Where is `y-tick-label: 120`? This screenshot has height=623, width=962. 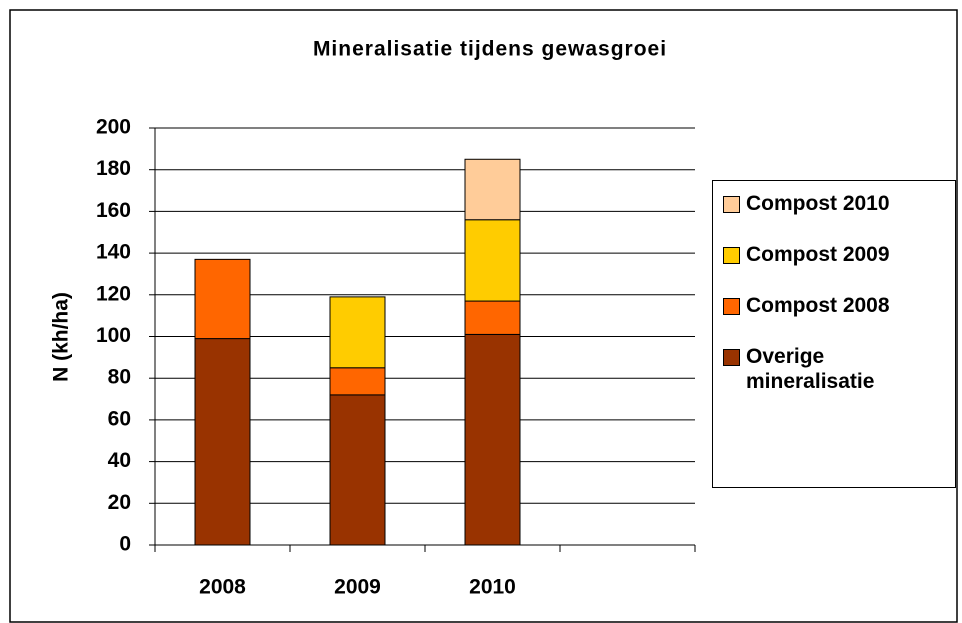
y-tick-label: 120 is located at coordinates (113, 293).